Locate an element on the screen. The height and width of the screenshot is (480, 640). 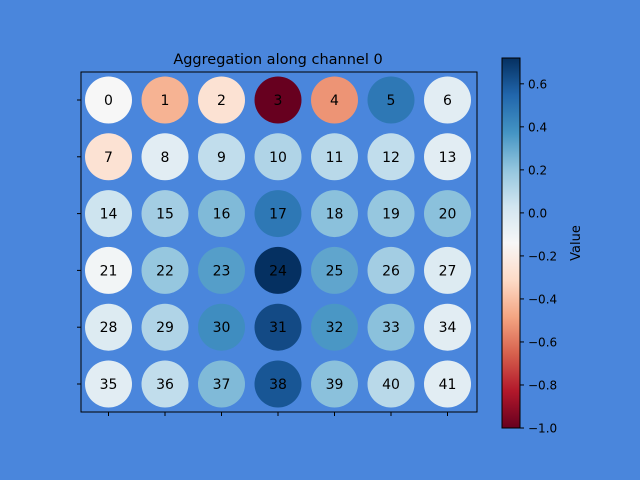
cell-label-7: 7 is located at coordinates (108, 158).